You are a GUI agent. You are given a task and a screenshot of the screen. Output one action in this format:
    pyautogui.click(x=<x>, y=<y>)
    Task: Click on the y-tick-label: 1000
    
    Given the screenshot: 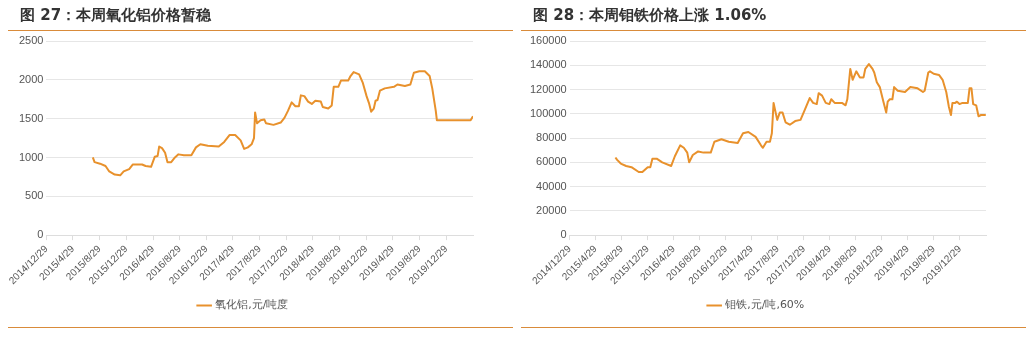 What is the action you would take?
    pyautogui.click(x=31, y=156)
    